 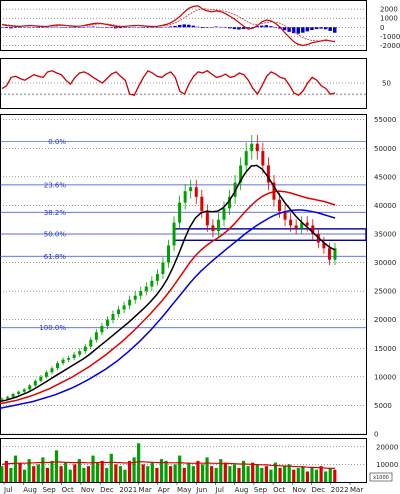 What do you see at coordinates (381, 477) in the screenshot?
I see `volume-unit-box` at bounding box center [381, 477].